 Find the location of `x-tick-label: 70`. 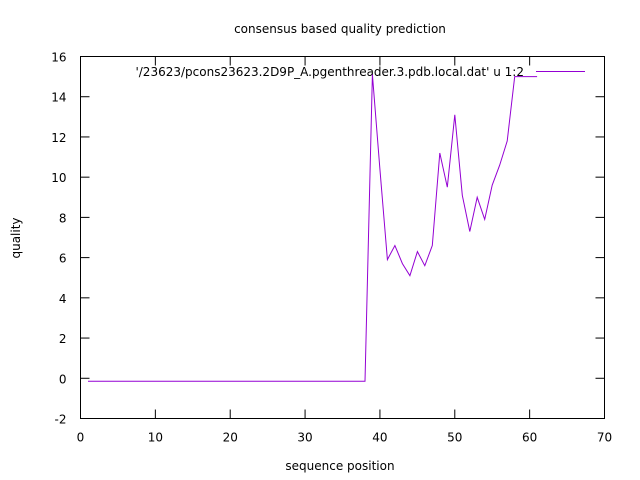

x-tick-label: 70 is located at coordinates (604, 438).